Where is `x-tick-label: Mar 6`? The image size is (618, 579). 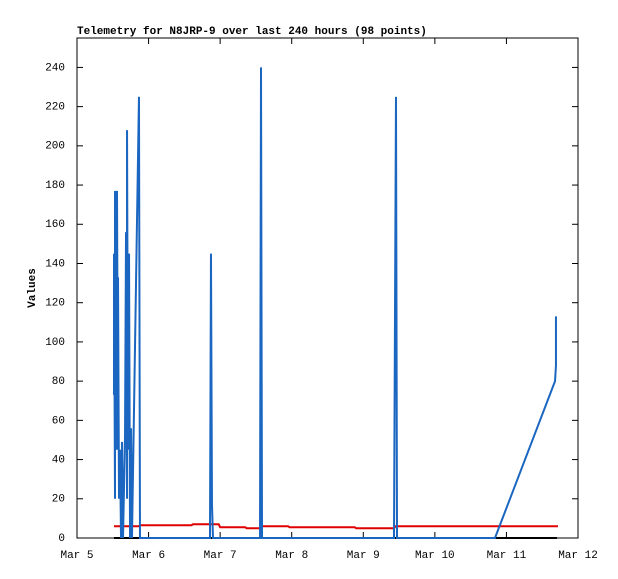 x-tick-label: Mar 6 is located at coordinates (148, 556).